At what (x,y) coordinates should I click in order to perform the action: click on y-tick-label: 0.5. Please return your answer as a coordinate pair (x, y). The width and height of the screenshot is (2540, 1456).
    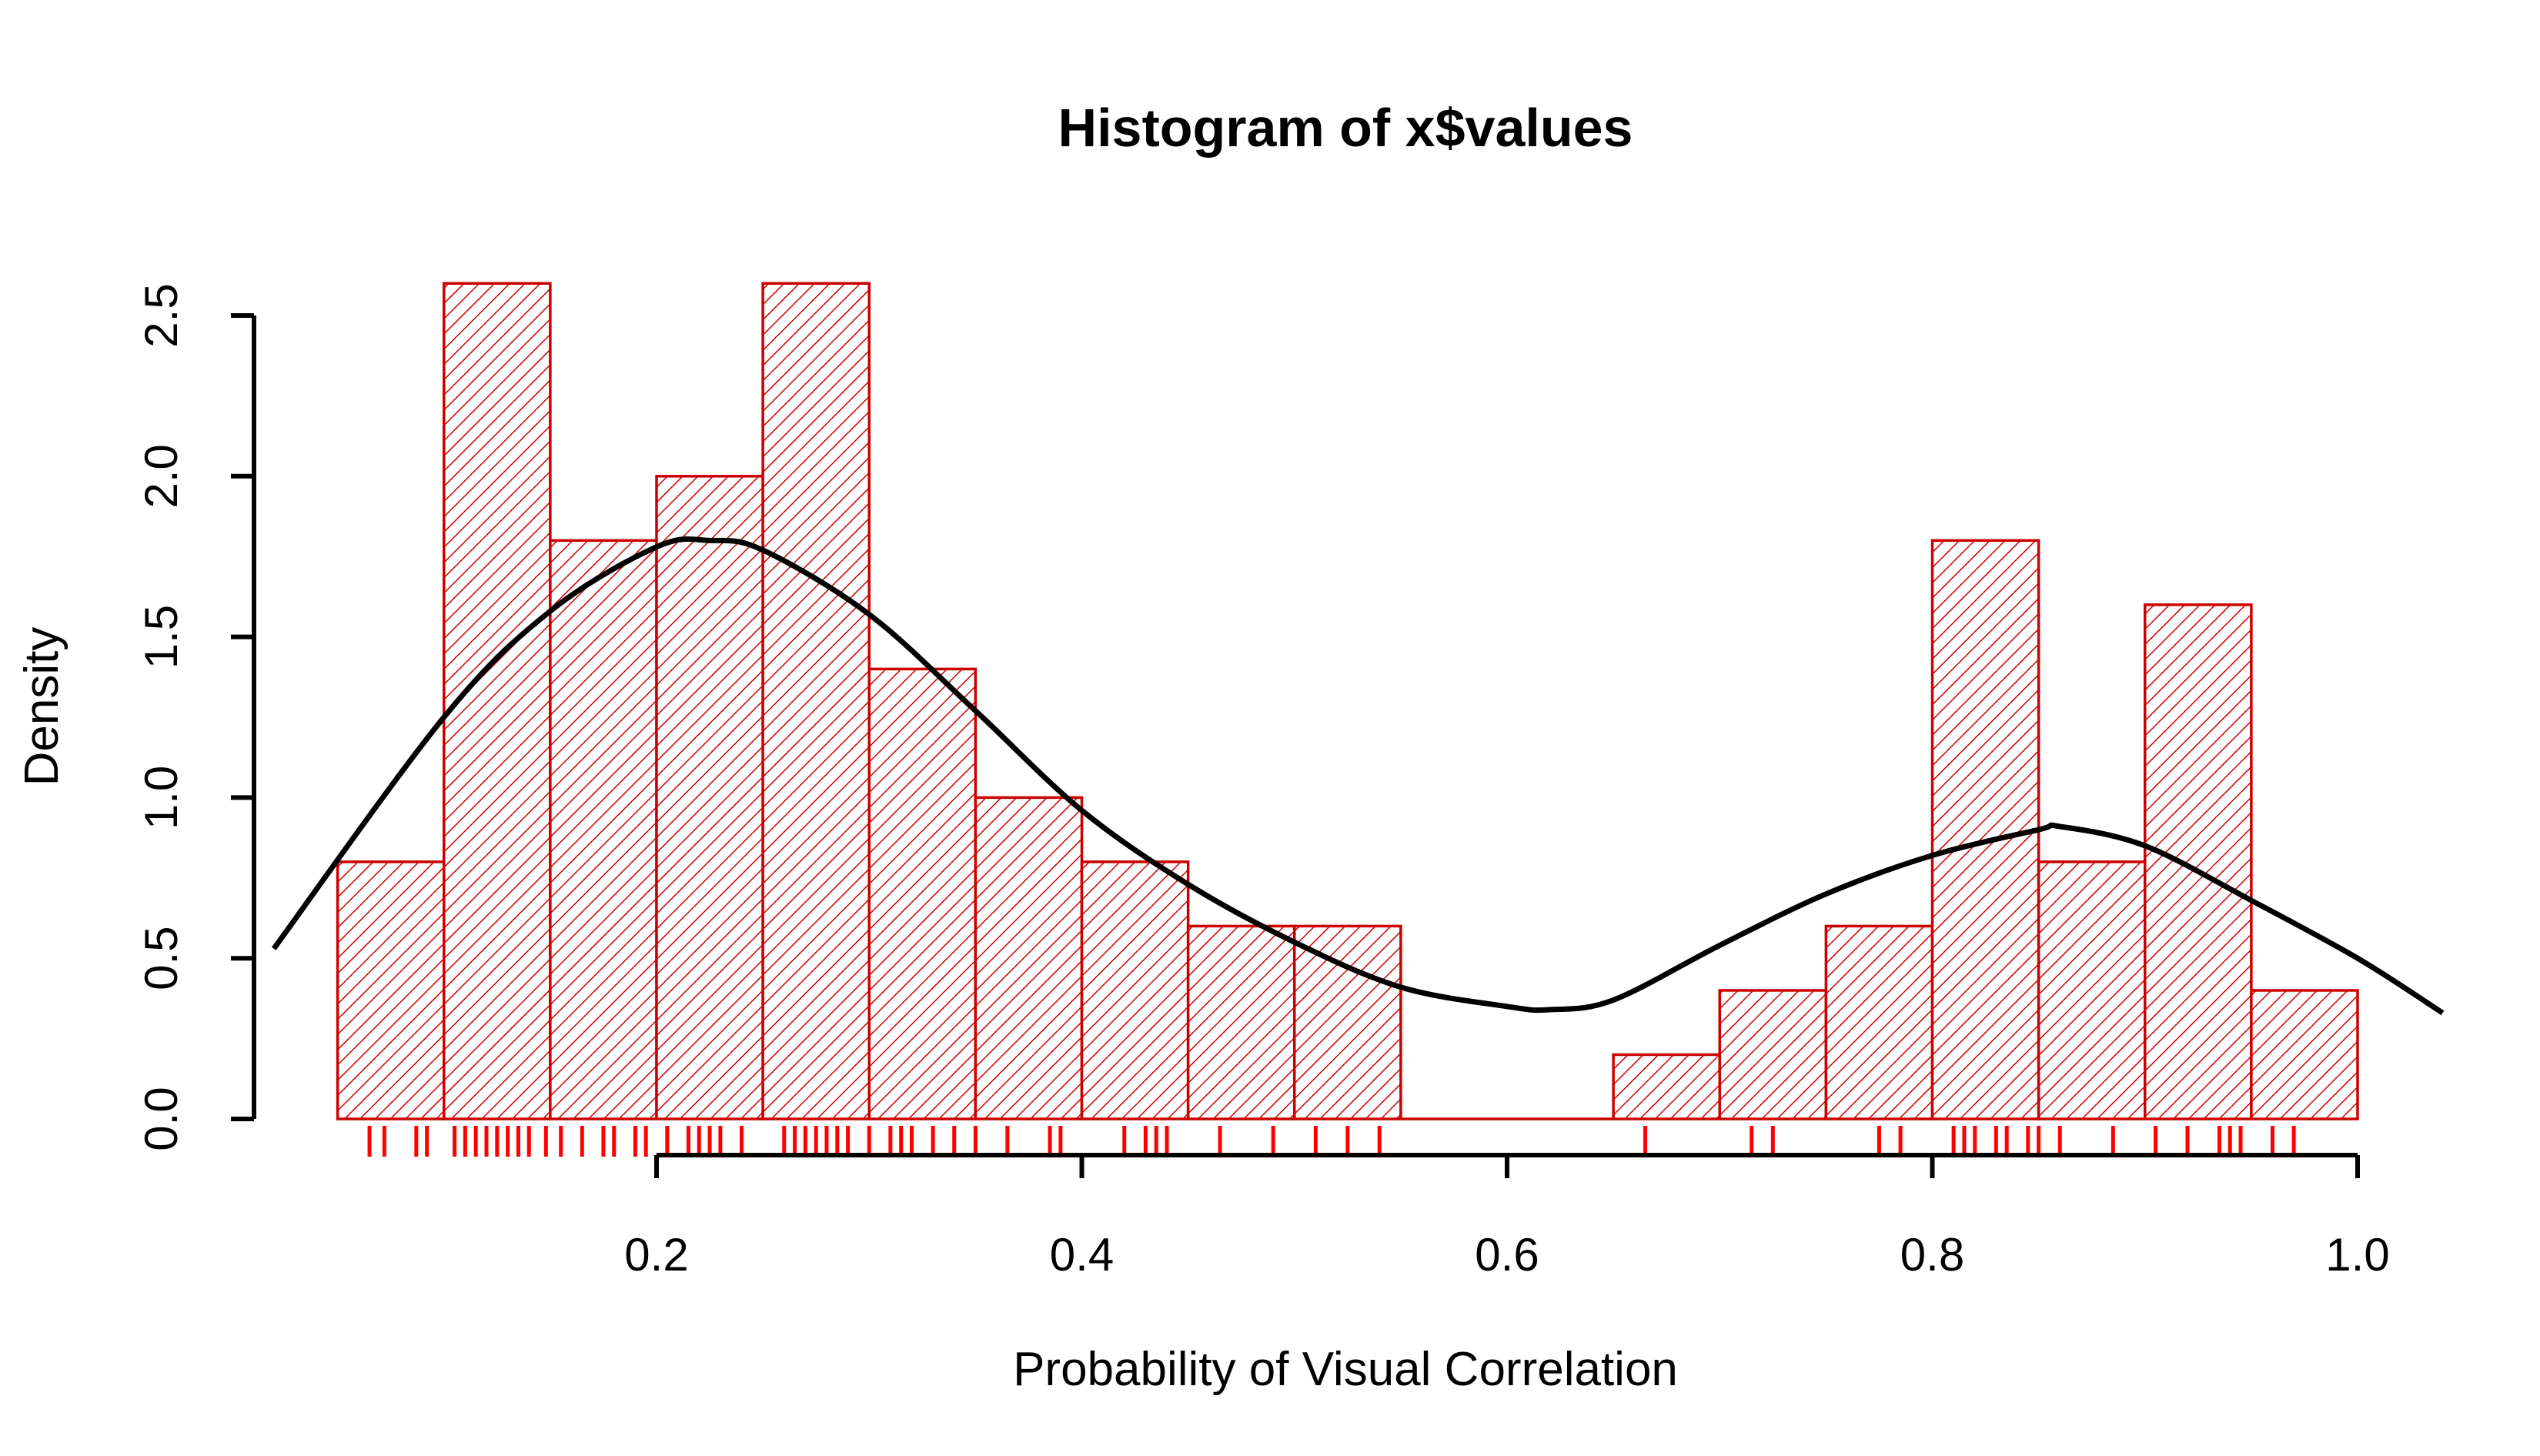
    Looking at the image, I should click on (161, 958).